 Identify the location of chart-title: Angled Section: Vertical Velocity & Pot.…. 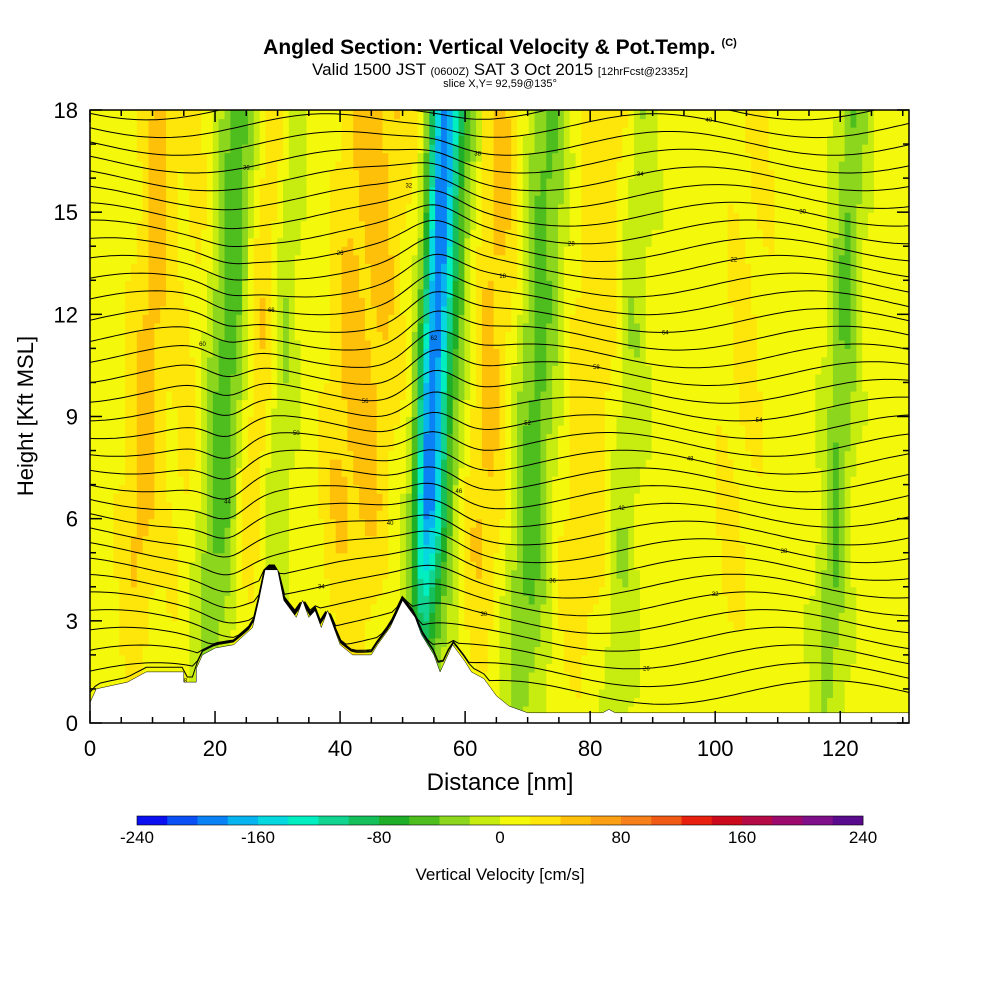
(500, 48).